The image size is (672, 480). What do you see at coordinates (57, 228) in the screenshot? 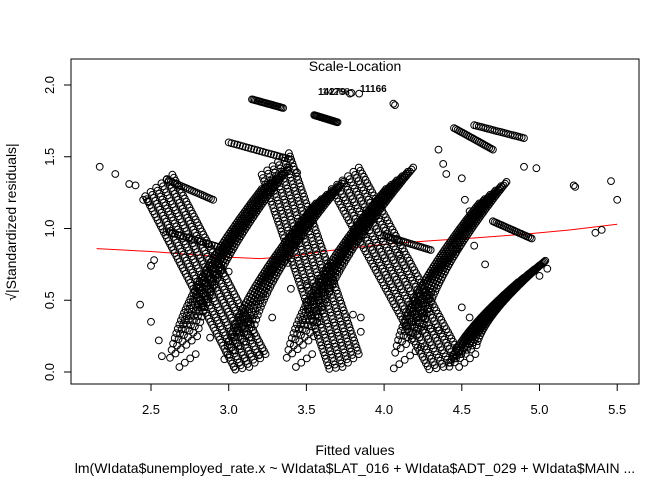
I see `y-axis: 0.0 0.5 1.0 1.5 2.0` at bounding box center [57, 228].